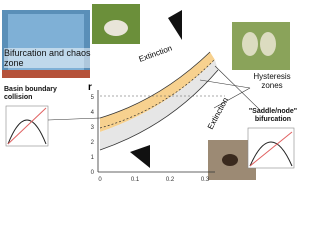 This screenshot has height=240, width=320. I want to click on axis-label: r, so click(90, 87).